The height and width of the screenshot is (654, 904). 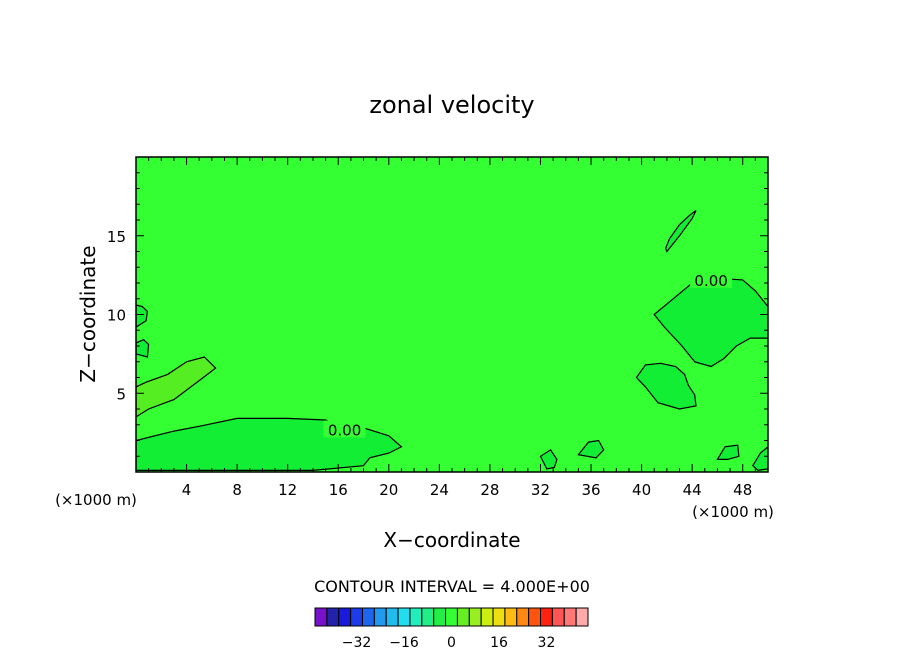 What do you see at coordinates (116, 237) in the screenshot?
I see `y-tick-label-15: 15` at bounding box center [116, 237].